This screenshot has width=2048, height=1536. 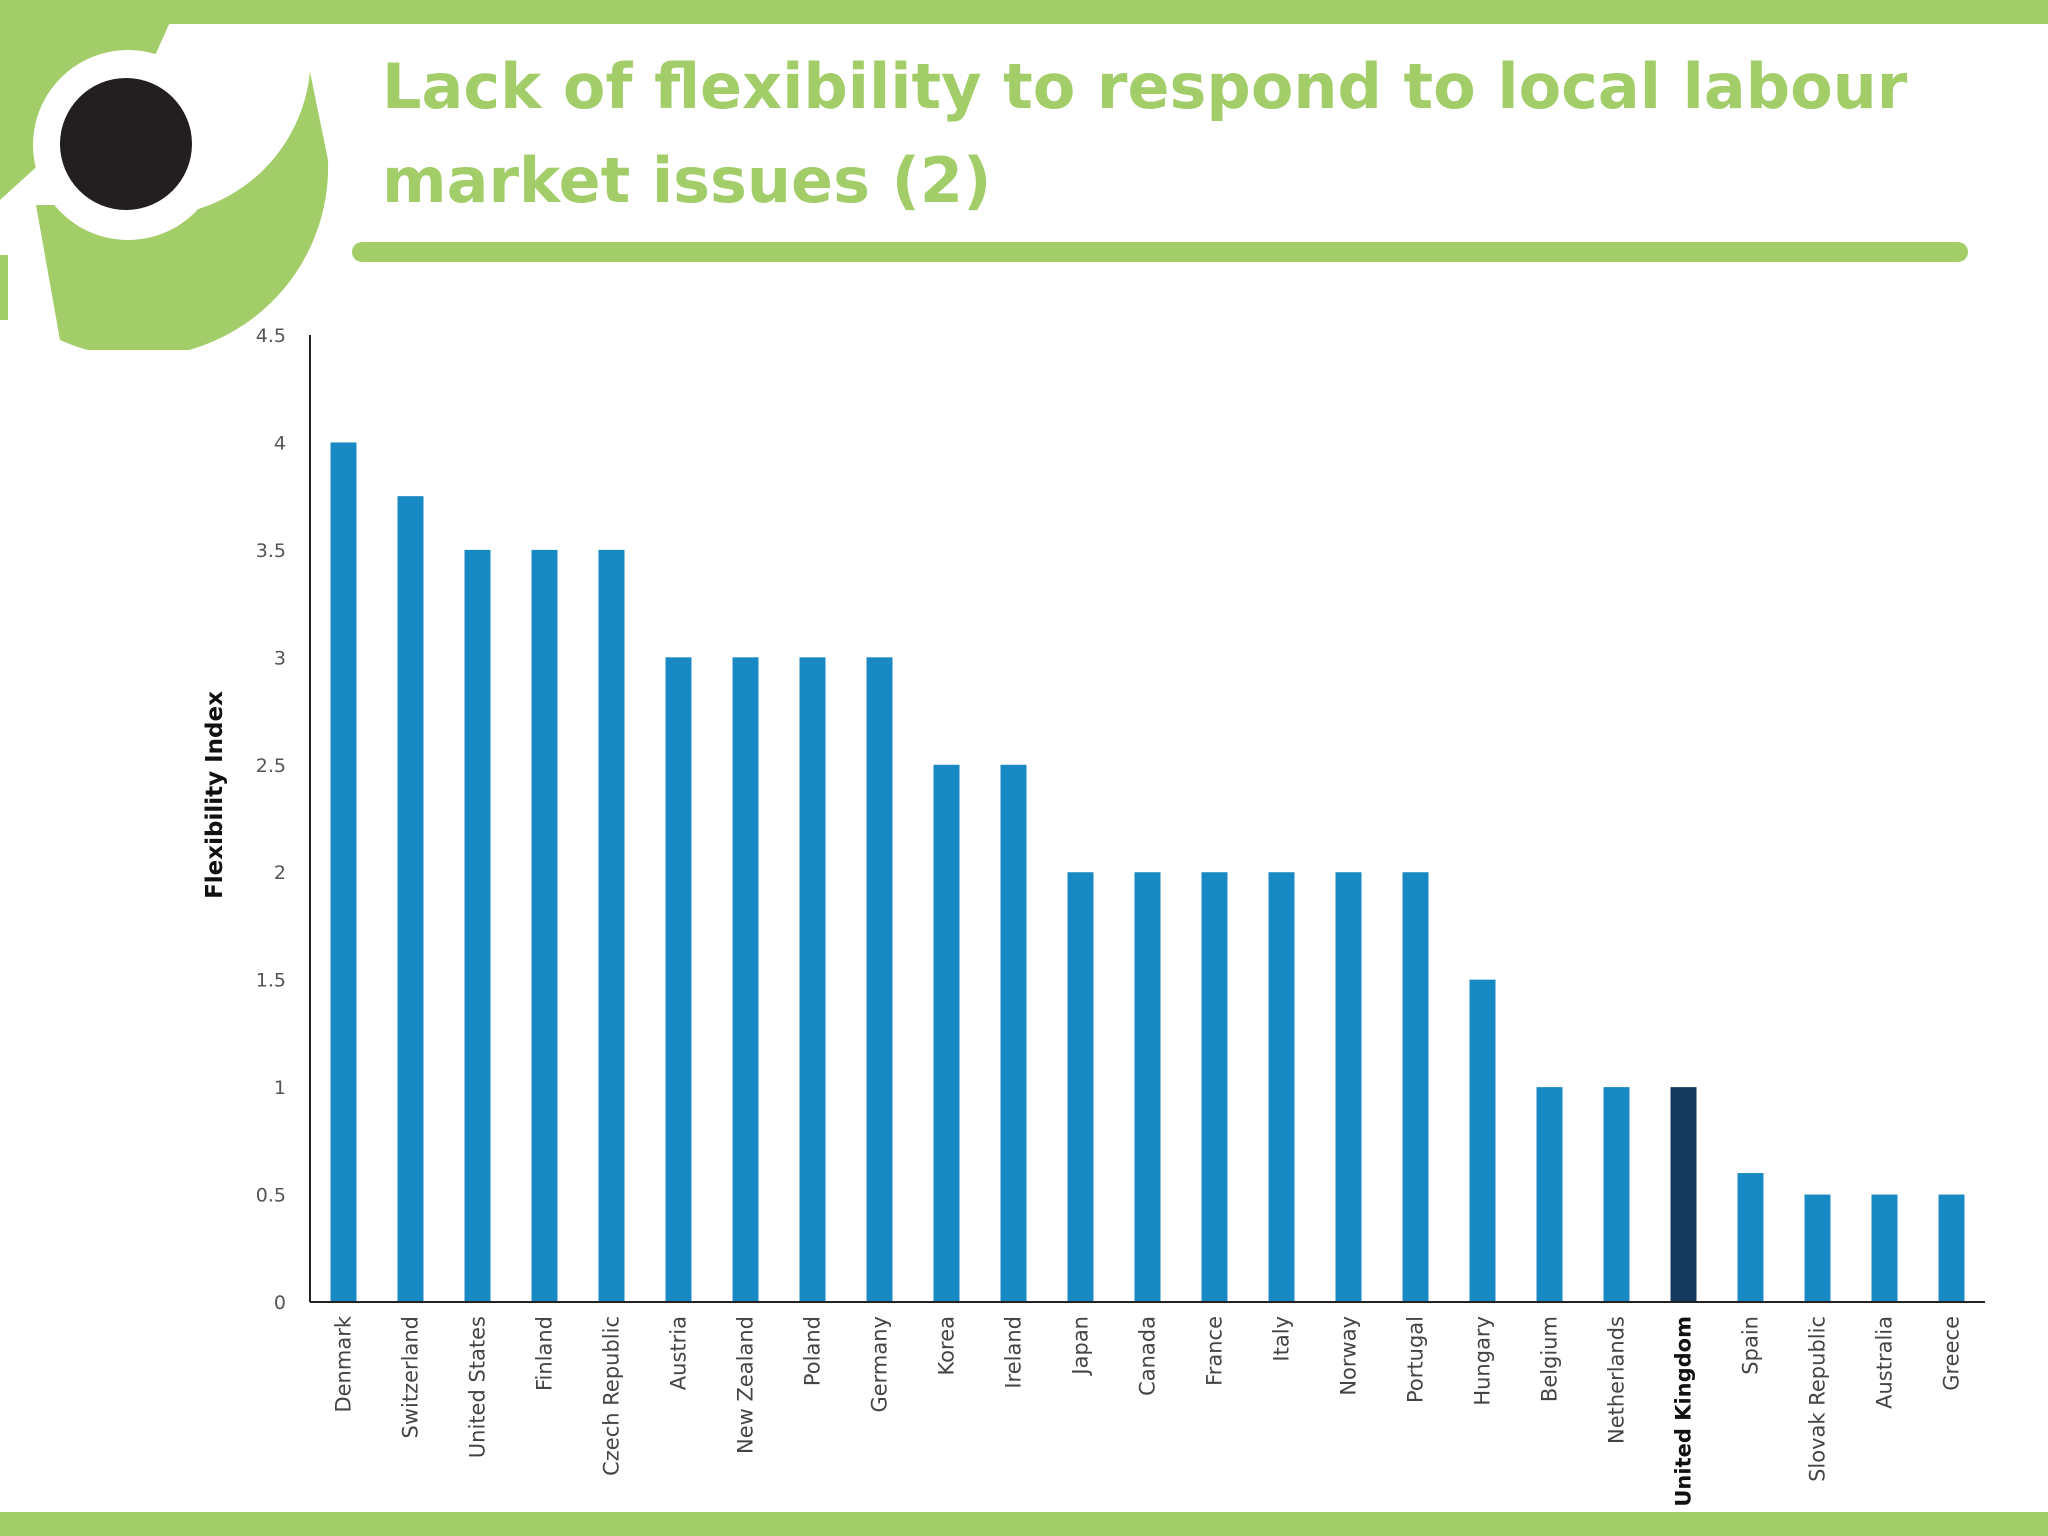 What do you see at coordinates (271, 981) in the screenshot?
I see `y-tick-label: 1.5` at bounding box center [271, 981].